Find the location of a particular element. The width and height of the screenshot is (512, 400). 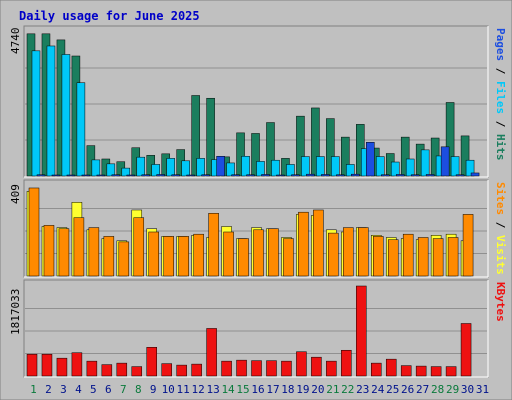

x-tick-label-day-7: 7 is located at coordinates (123, 389).